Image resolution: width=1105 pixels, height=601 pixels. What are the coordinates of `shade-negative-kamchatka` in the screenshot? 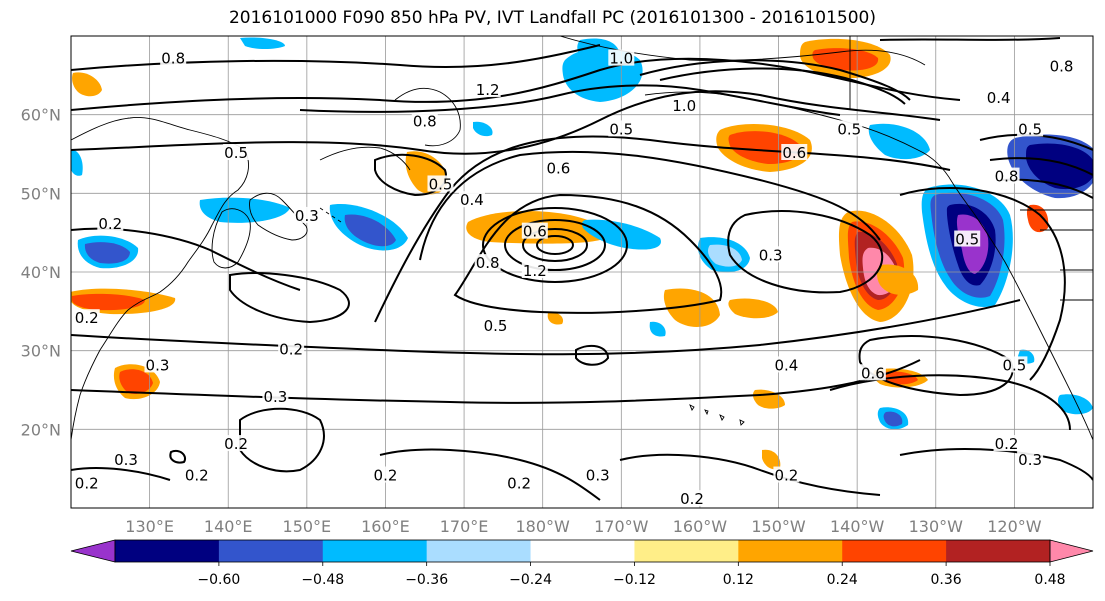 It's located at (483, 129).